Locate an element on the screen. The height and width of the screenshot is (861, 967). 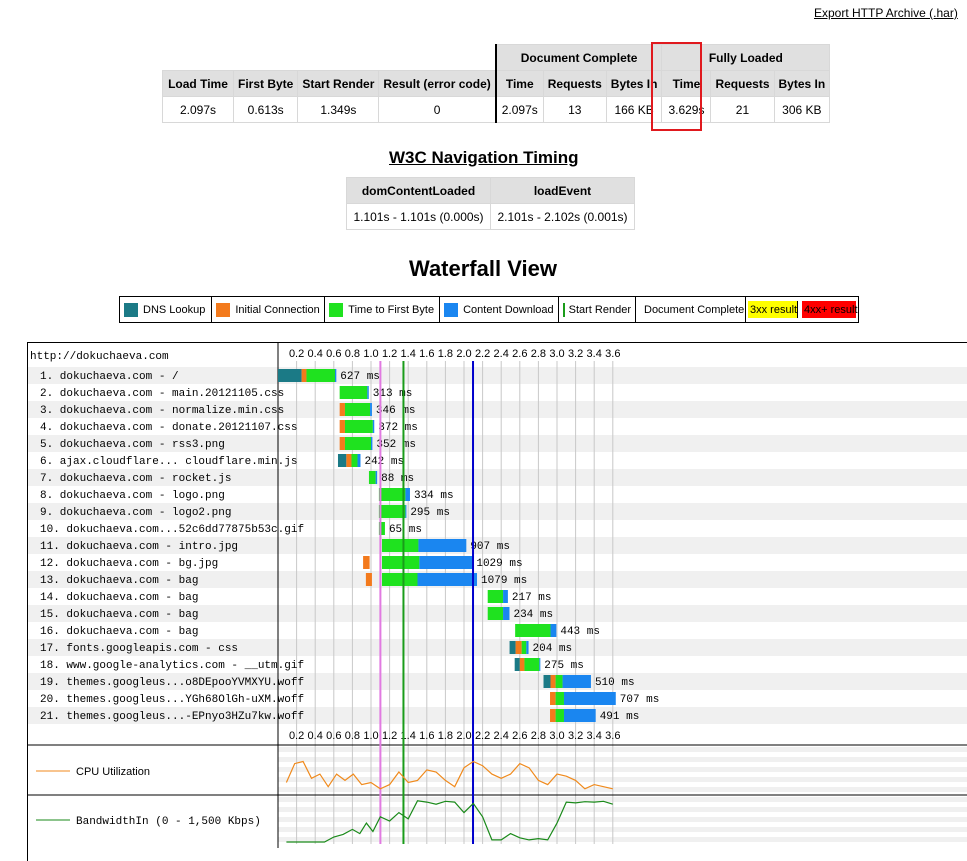
axis-tick-bottom: 0.8 is located at coordinates (352, 736).